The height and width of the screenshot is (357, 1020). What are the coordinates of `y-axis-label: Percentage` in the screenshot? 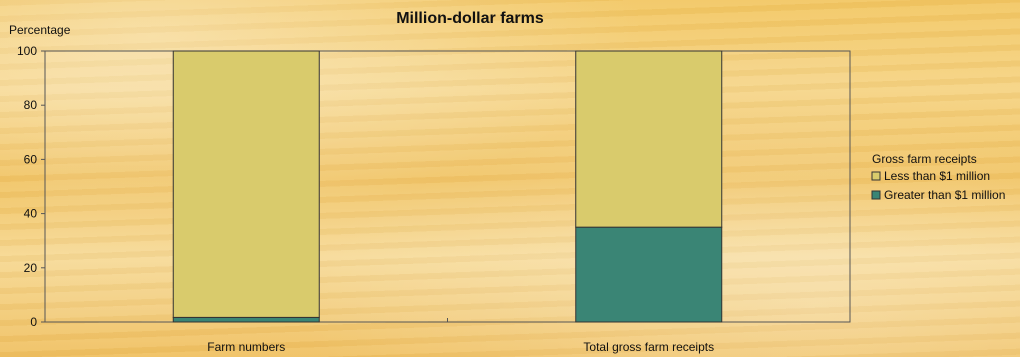 It's located at (40, 30).